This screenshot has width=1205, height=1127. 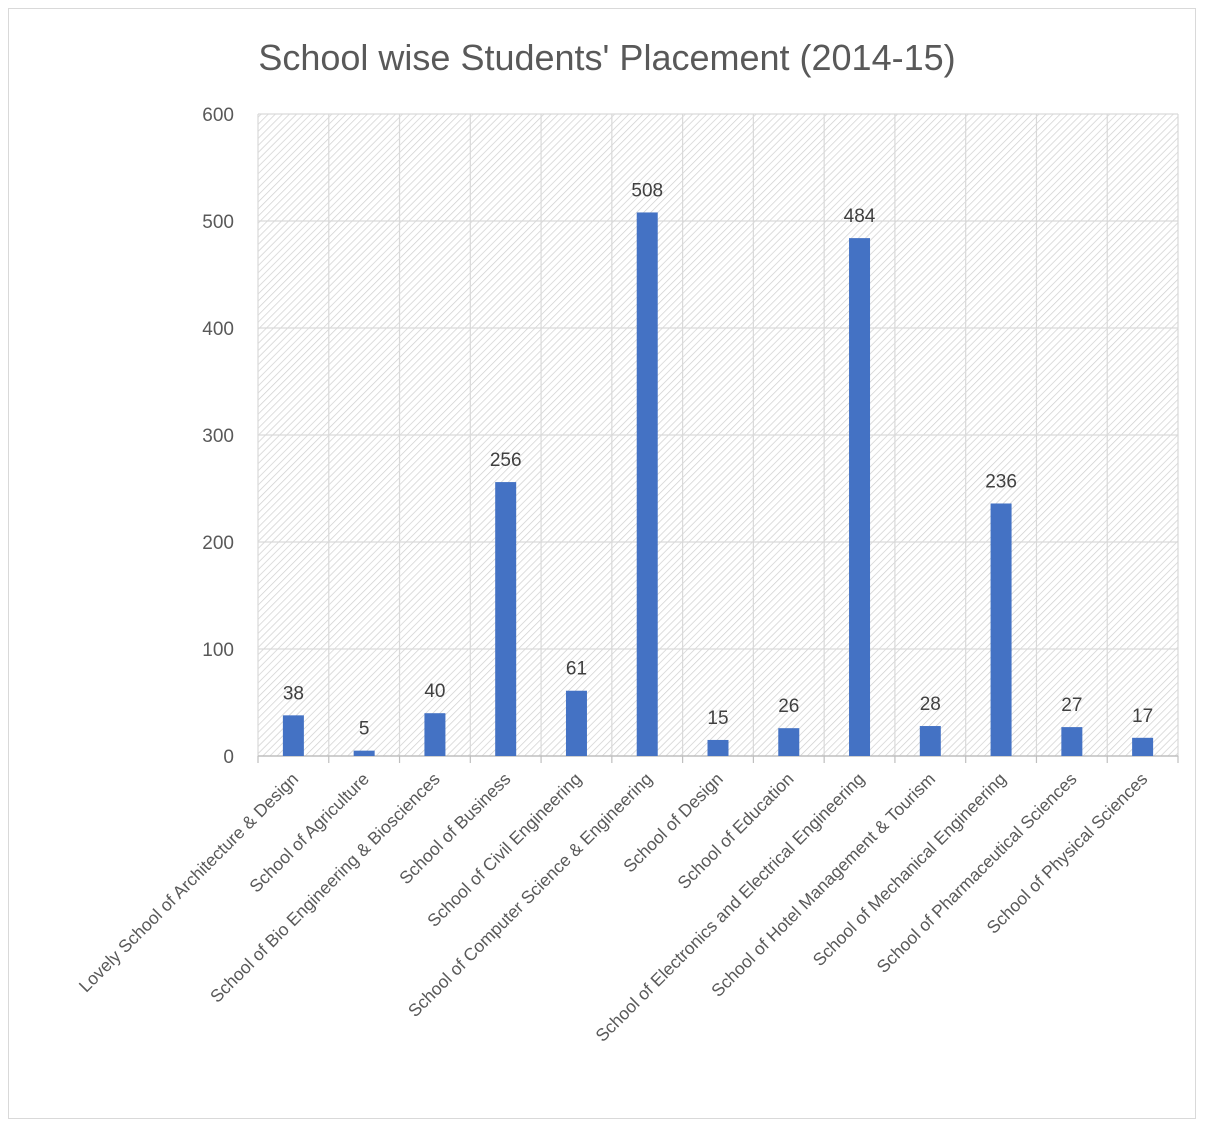 I want to click on data-label: 236, so click(x=1001, y=481).